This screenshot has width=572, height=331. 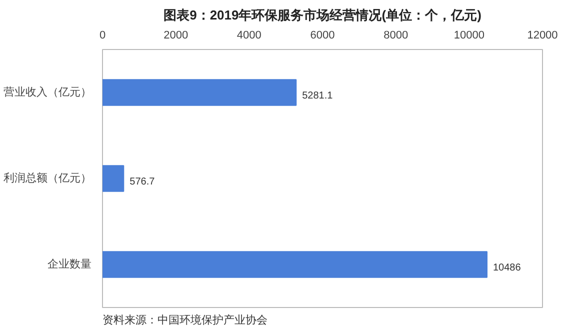 I want to click on data-label: 10486, so click(x=507, y=268).